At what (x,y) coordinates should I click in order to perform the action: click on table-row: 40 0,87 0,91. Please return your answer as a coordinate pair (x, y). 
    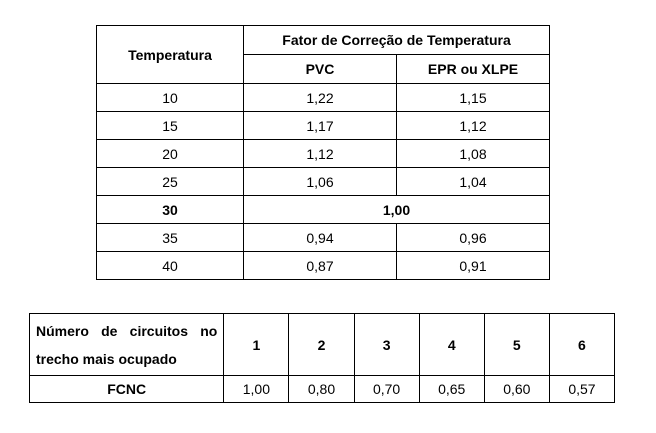
    Looking at the image, I should click on (323, 265).